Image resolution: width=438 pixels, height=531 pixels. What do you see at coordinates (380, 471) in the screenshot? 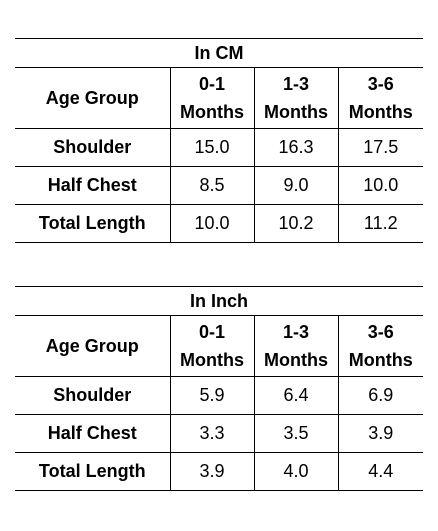
I see `cell-value: 4.4` at bounding box center [380, 471].